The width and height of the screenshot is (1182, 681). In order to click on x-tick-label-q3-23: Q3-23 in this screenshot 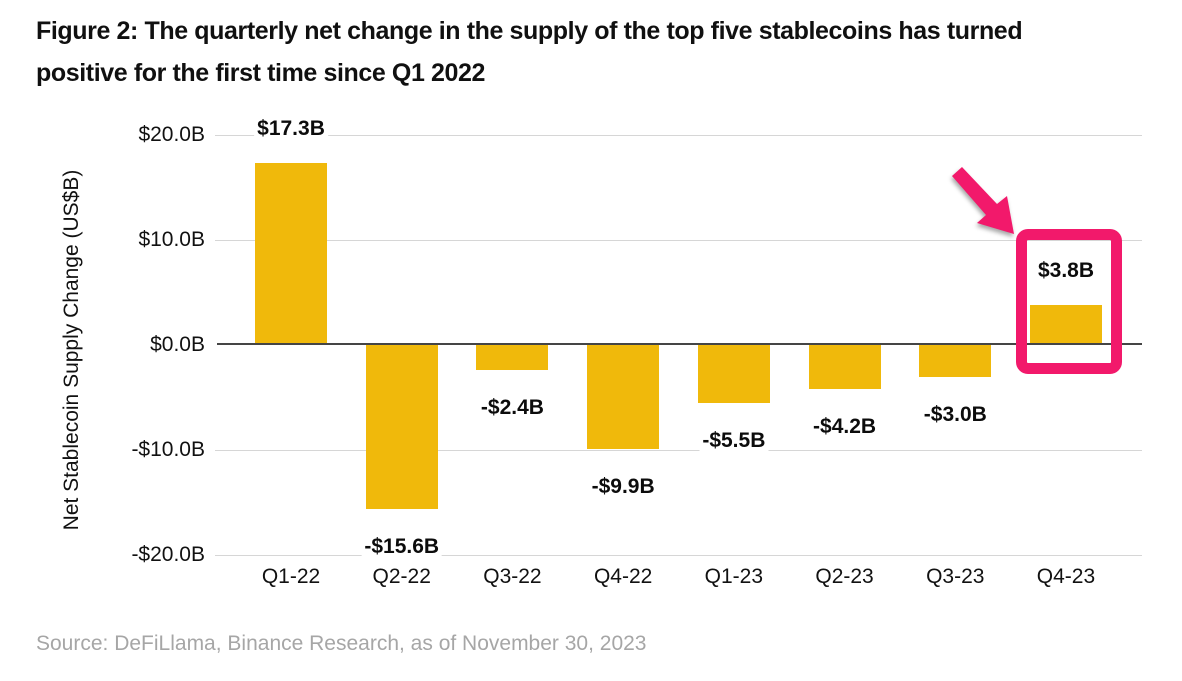, I will do `click(955, 576)`.